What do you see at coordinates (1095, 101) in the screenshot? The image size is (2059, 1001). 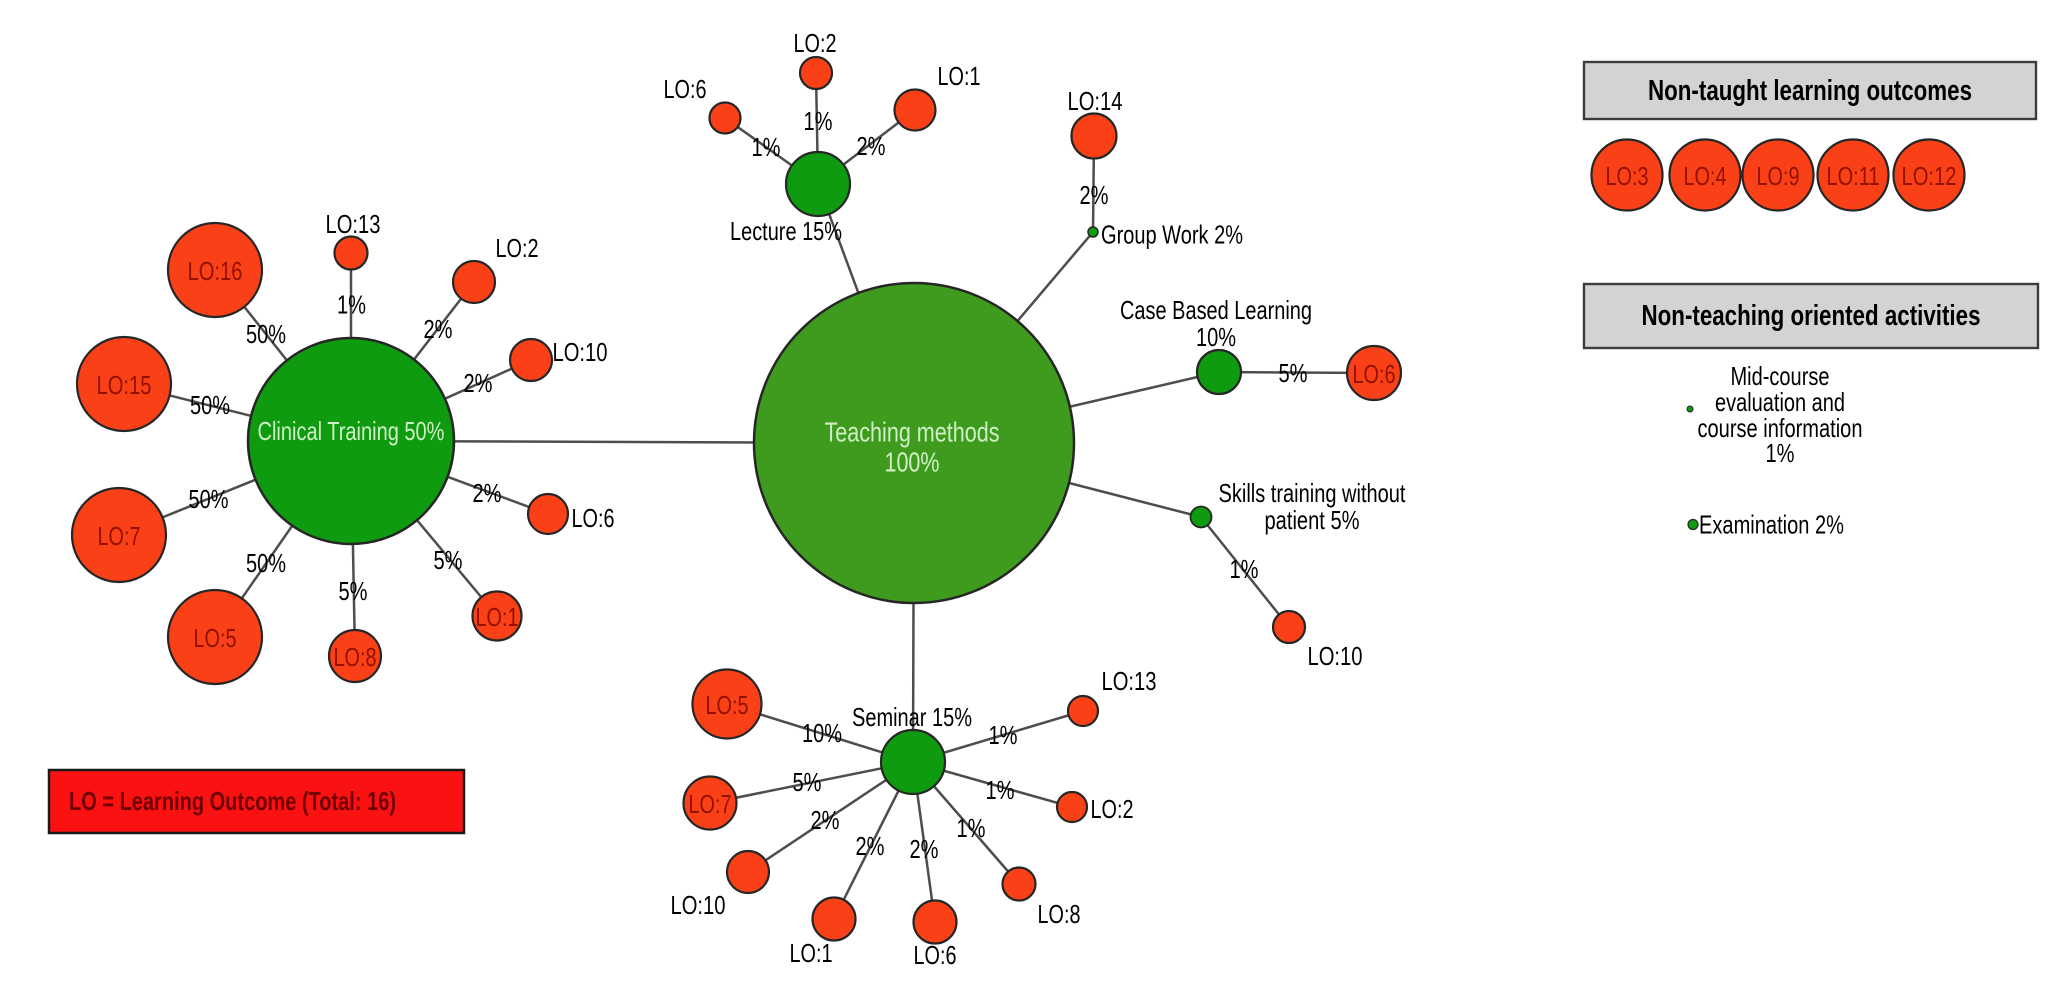 I see `svg-text: LO:14` at bounding box center [1095, 101].